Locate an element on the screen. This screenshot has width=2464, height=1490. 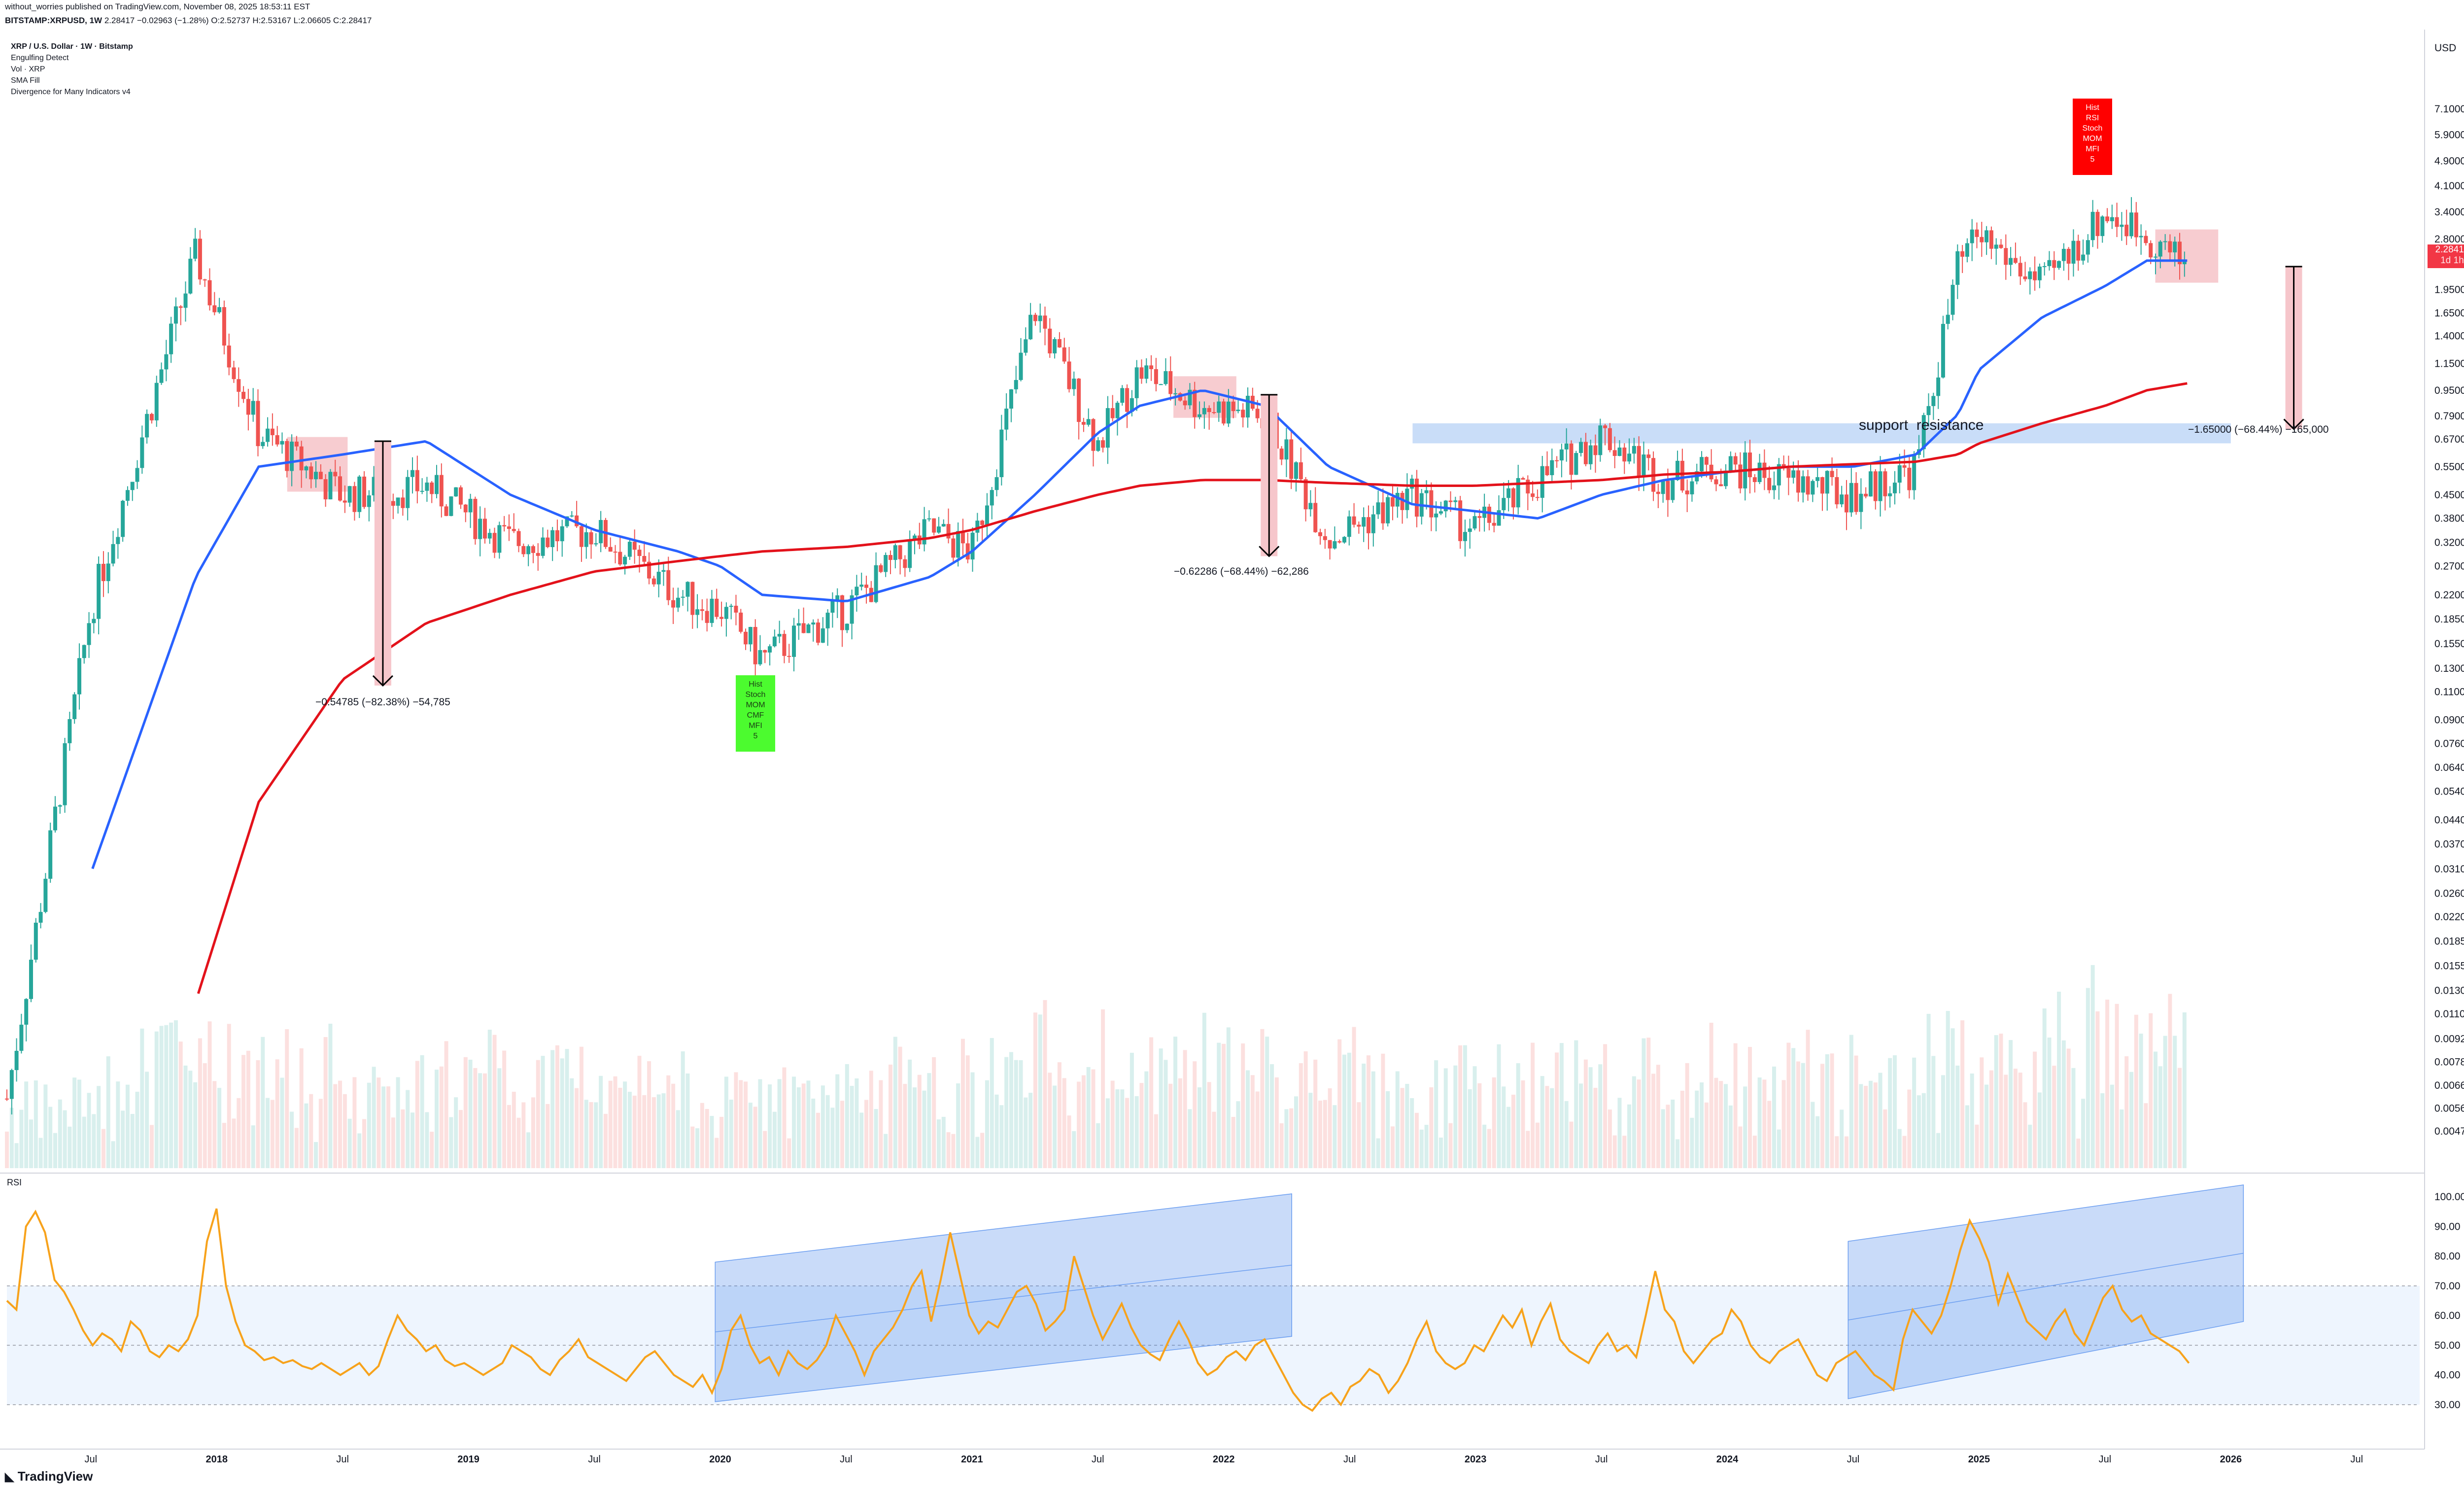
indicator-divergence: Divergence for Many Indicators v4 is located at coordinates (71, 92).